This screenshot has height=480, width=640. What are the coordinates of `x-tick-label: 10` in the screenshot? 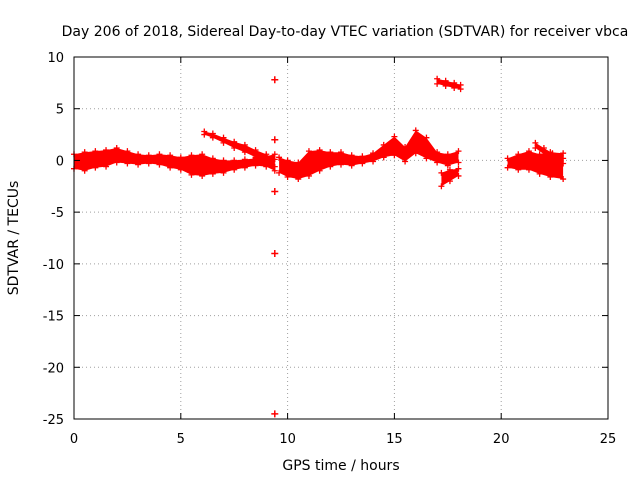 It's located at (287, 439).